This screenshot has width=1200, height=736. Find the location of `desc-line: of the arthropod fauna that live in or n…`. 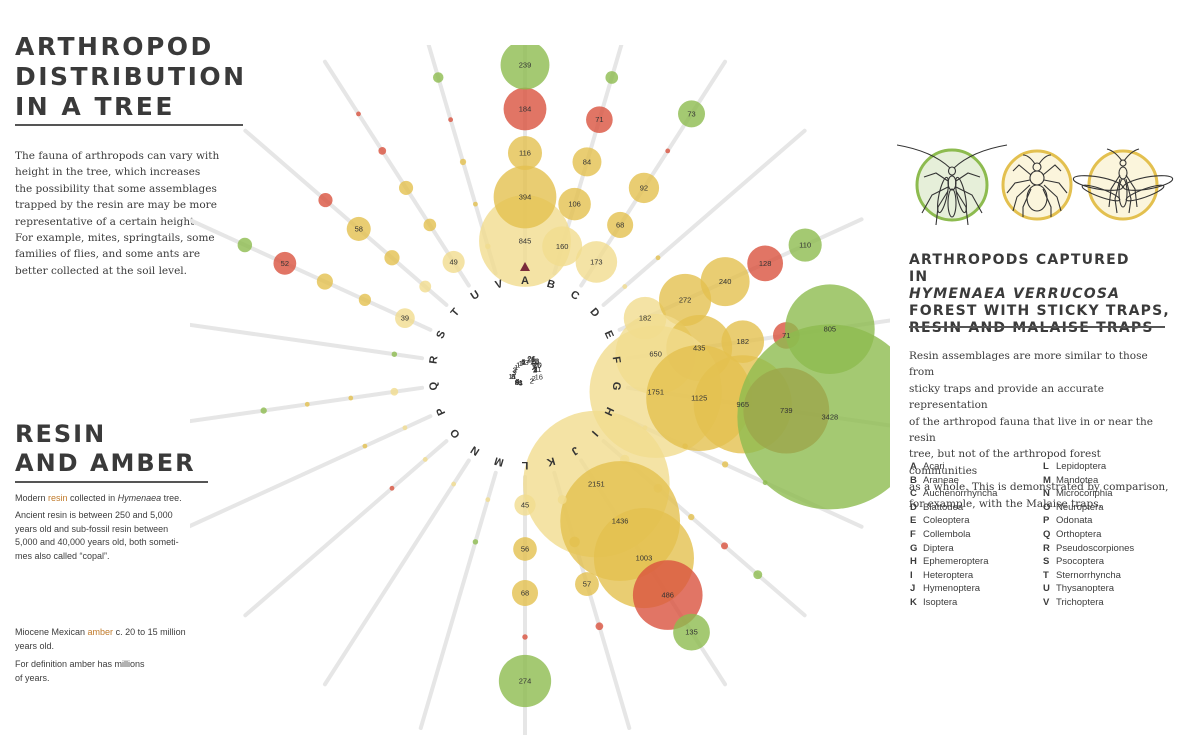

desc-line: of the arthropod fauna that live in or n… is located at coordinates (1031, 430).